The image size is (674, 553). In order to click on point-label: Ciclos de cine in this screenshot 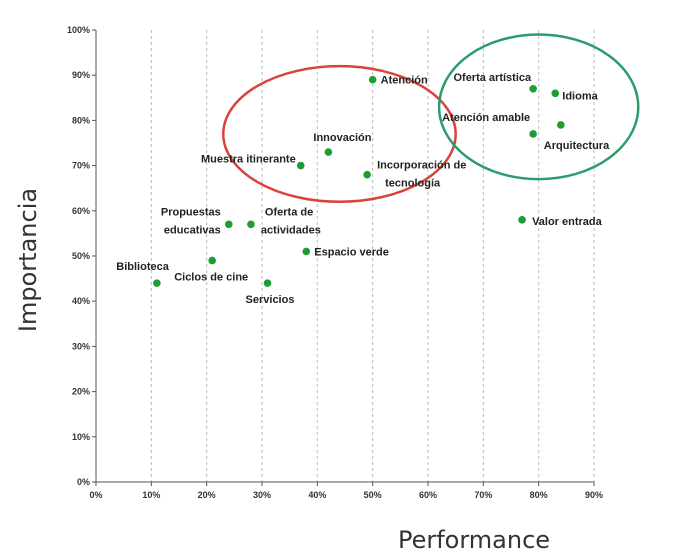, I will do `click(211, 278)`.